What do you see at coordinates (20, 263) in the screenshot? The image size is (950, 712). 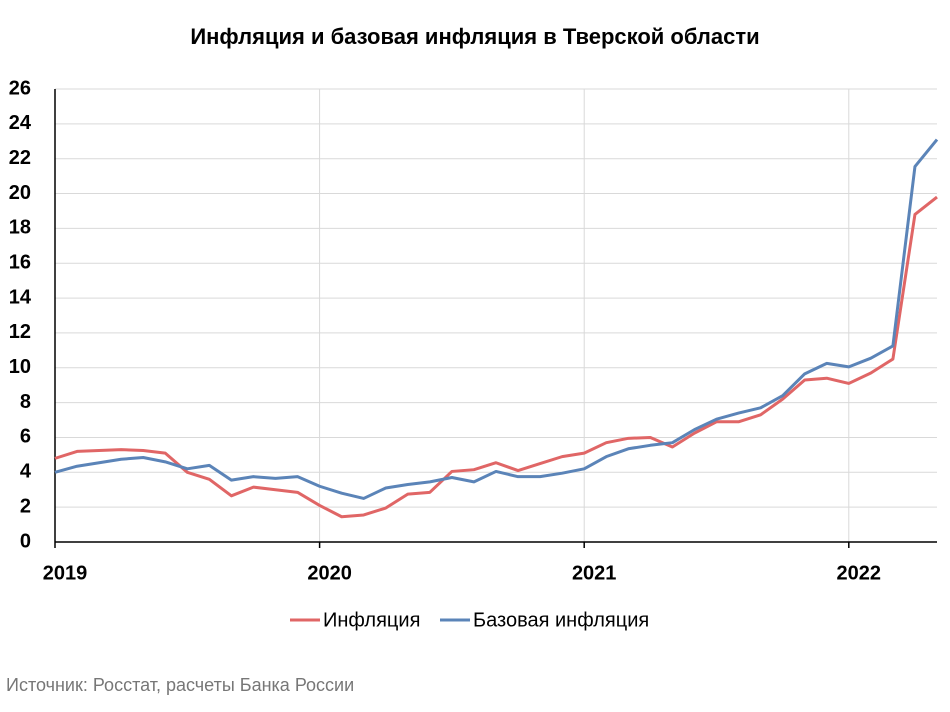 I see `y-tick-label: 16` at bounding box center [20, 263].